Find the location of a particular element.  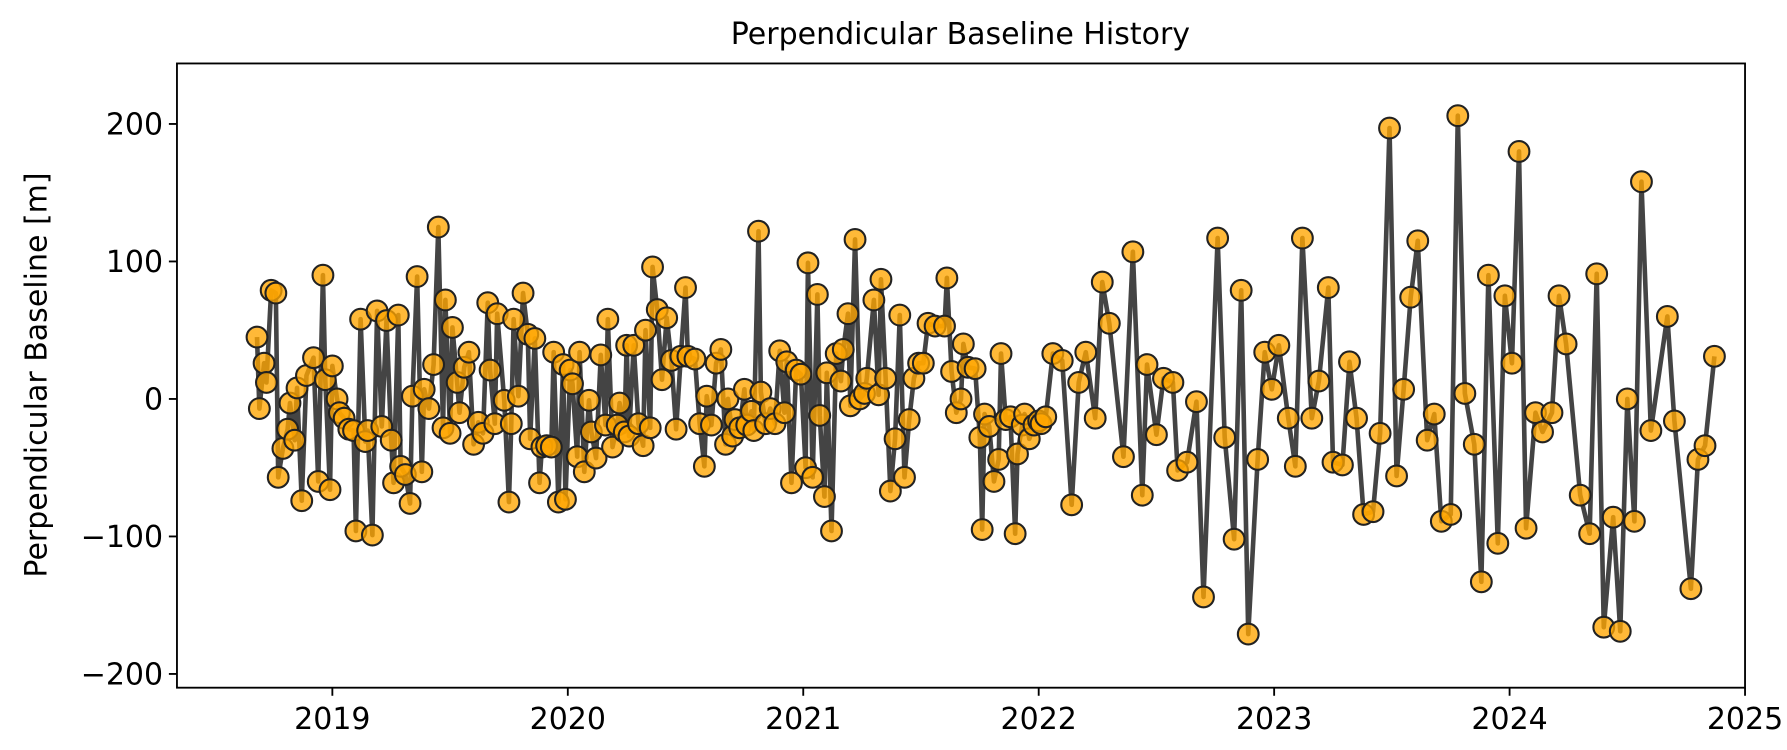

x-tick-label: 2024 is located at coordinates (1509, 719).